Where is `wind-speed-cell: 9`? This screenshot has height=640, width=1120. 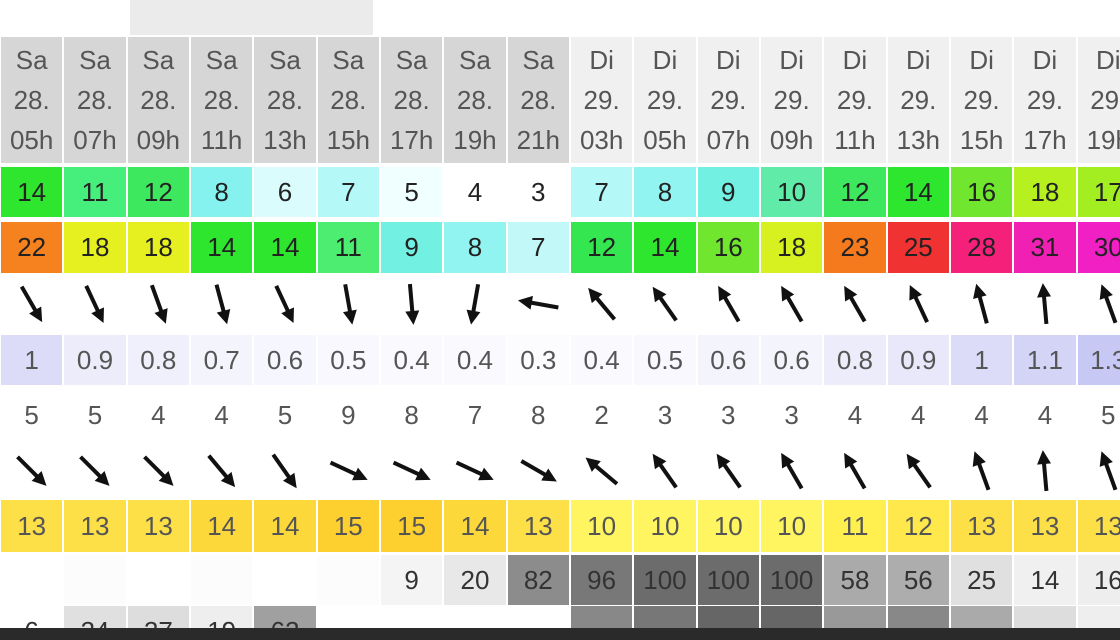 wind-speed-cell: 9 is located at coordinates (728, 192).